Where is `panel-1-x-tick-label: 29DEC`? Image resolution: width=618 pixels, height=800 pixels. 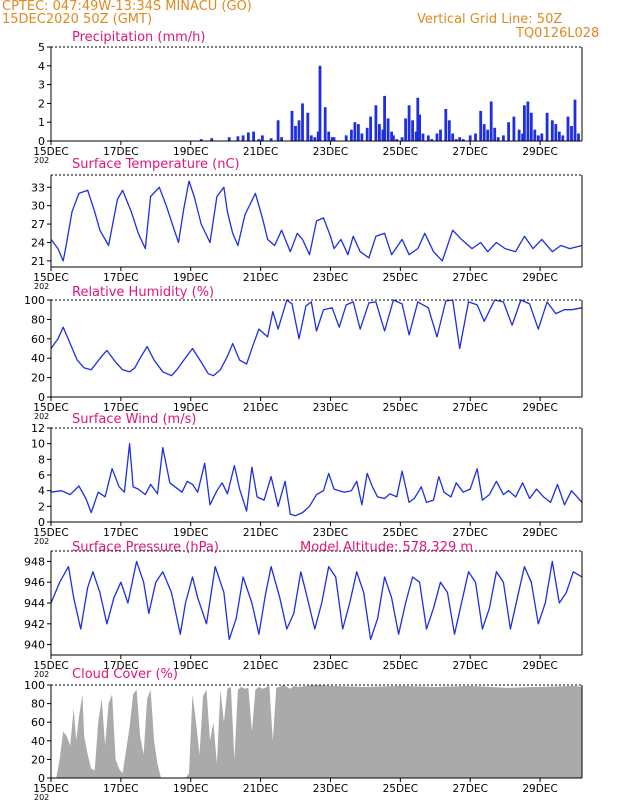 panel-1-x-tick-label: 29DEC is located at coordinates (539, 152).